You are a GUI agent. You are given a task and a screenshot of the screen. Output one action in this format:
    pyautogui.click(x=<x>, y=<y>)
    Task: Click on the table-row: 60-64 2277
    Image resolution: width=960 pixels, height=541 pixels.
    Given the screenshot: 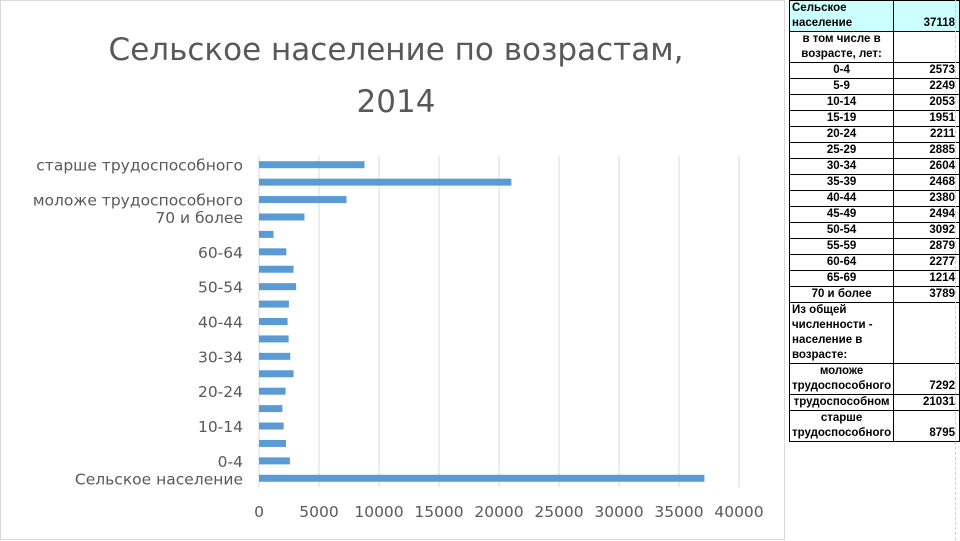 What is the action you would take?
    pyautogui.click(x=874, y=262)
    